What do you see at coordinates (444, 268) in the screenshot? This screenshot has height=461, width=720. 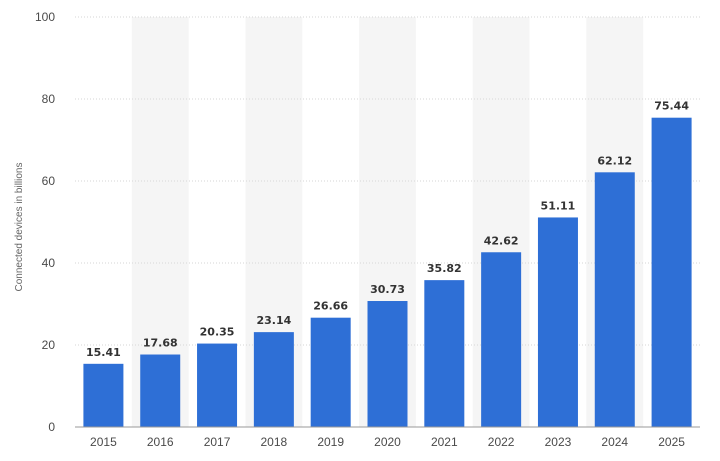 I see `data-label: 35.82` at bounding box center [444, 268].